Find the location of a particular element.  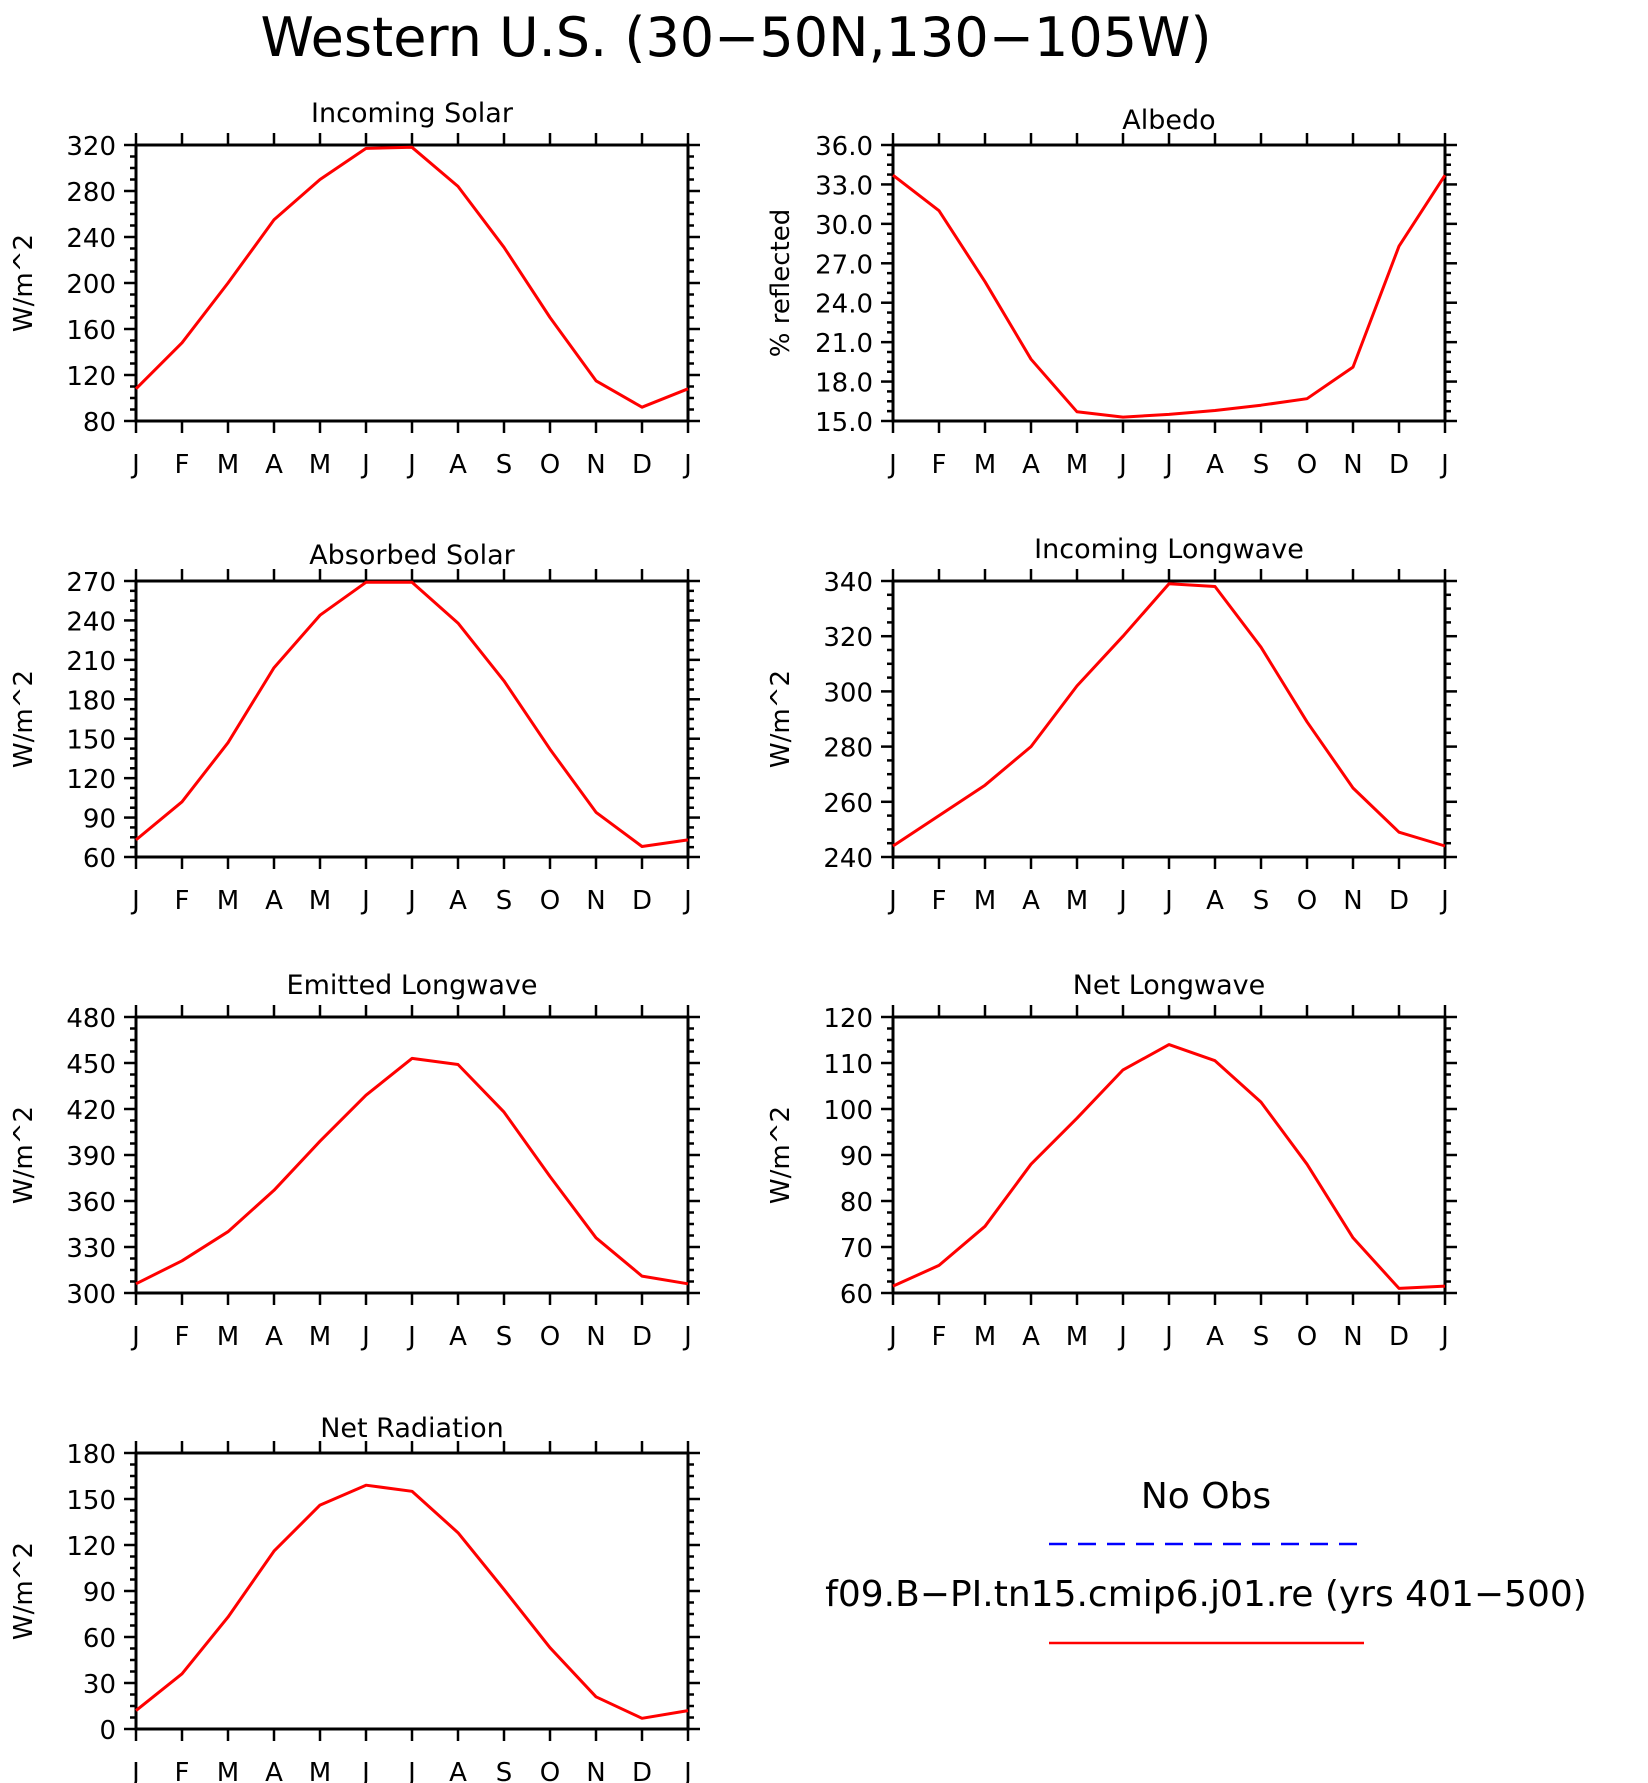

legend-obs-label: No Obs is located at coordinates (1206, 1496).